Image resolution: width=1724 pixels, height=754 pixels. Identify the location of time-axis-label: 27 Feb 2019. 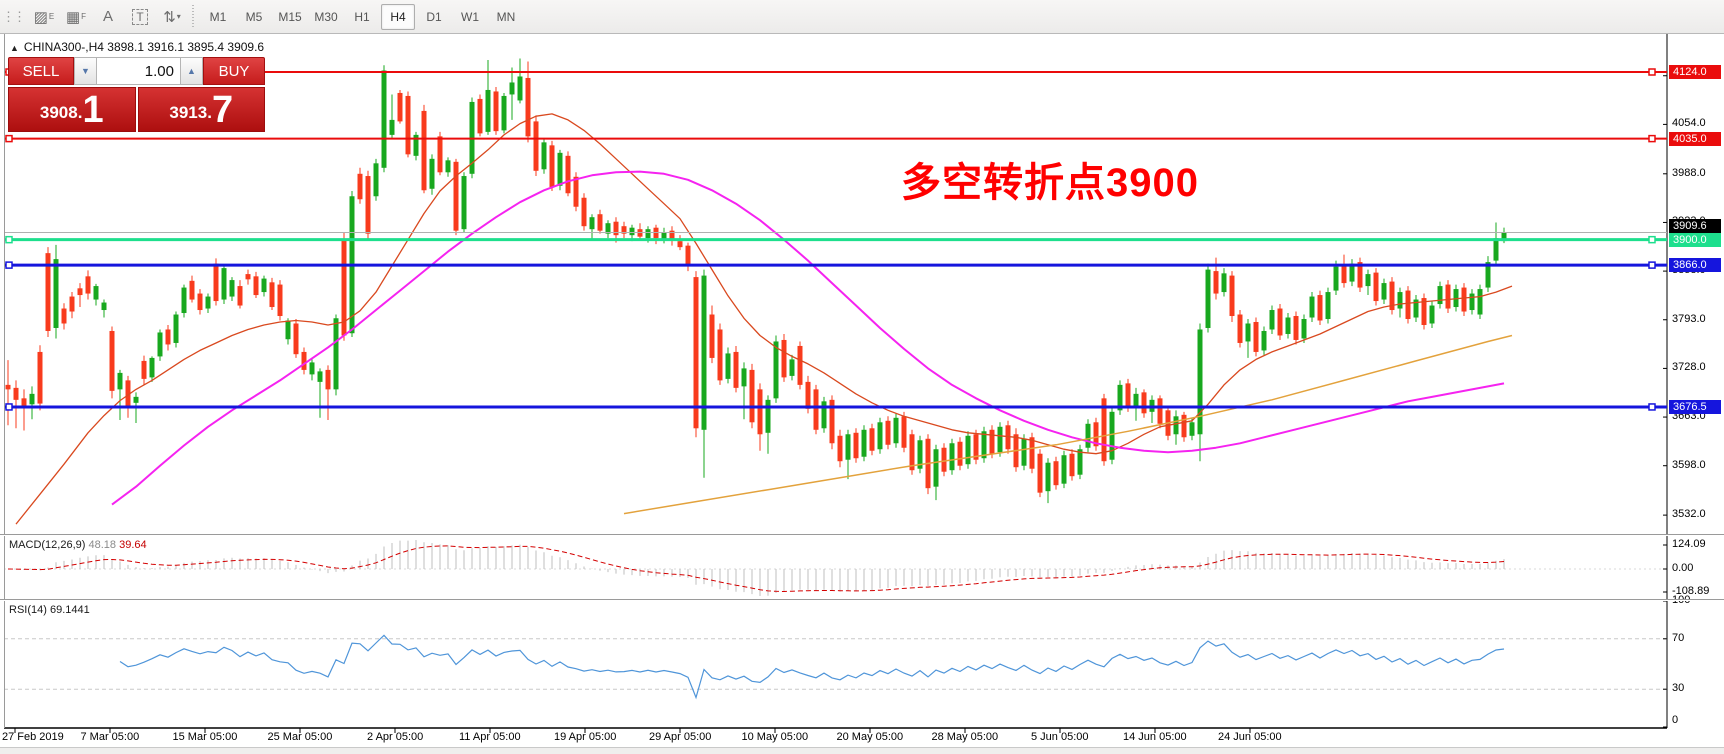
(33, 737).